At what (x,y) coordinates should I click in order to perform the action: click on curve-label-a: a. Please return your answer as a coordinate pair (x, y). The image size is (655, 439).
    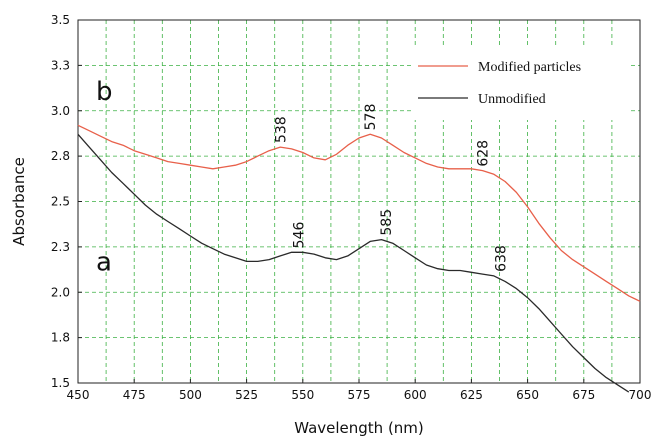
    Looking at the image, I should click on (104, 262).